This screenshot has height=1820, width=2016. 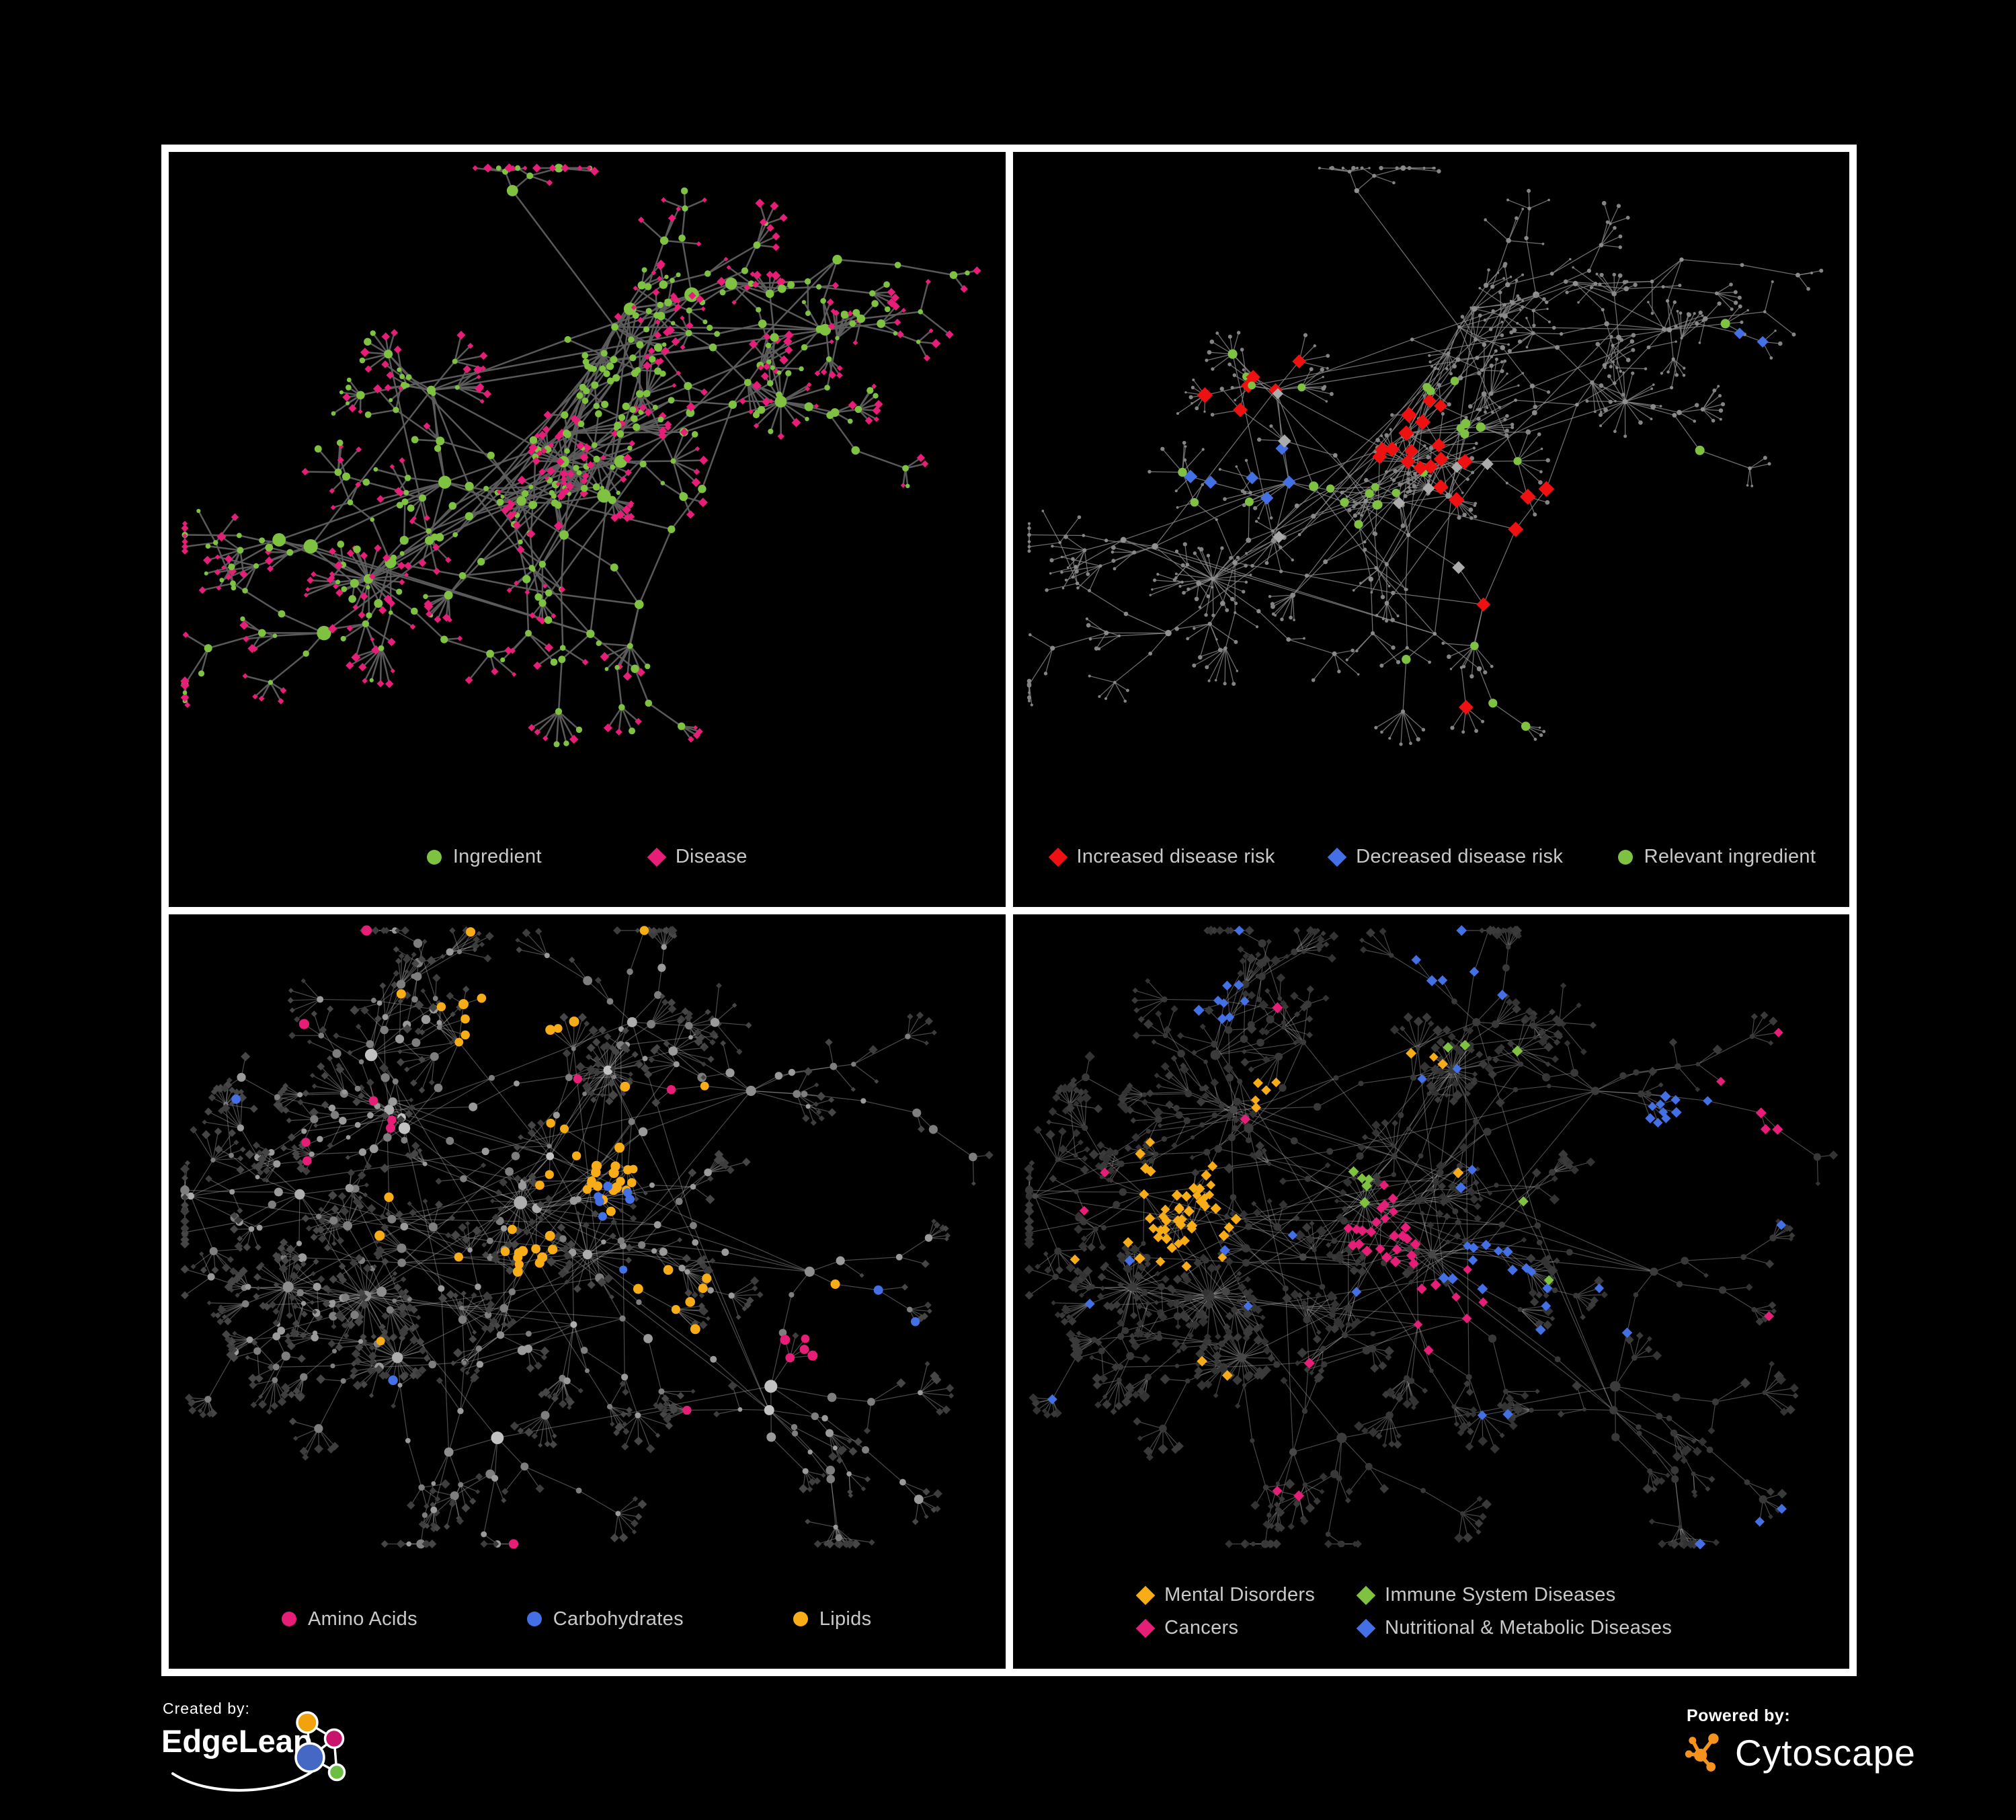 What do you see at coordinates (1825, 1753) in the screenshot?
I see `cytoscape-brand: Cytoscape` at bounding box center [1825, 1753].